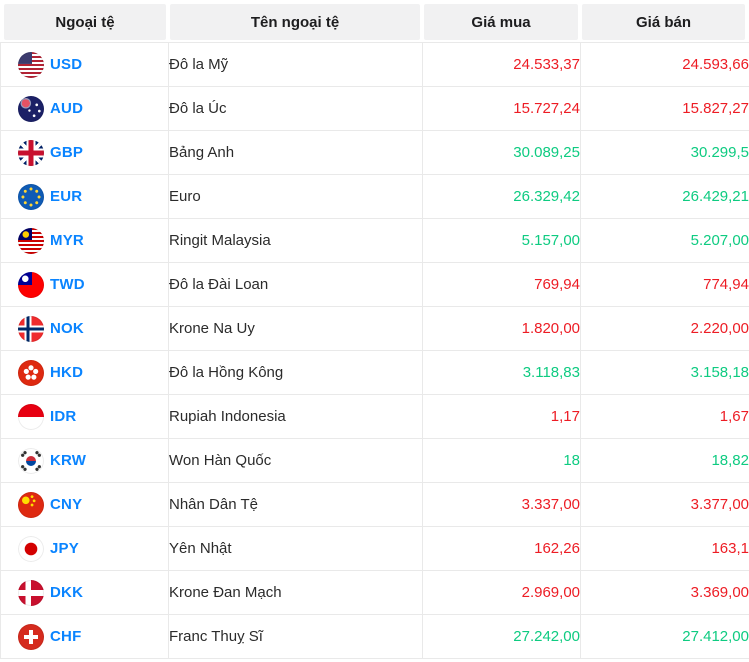 This screenshot has width=749, height=662. What do you see at coordinates (501, 504) in the screenshot?
I see `buy-price: 3.337,00` at bounding box center [501, 504].